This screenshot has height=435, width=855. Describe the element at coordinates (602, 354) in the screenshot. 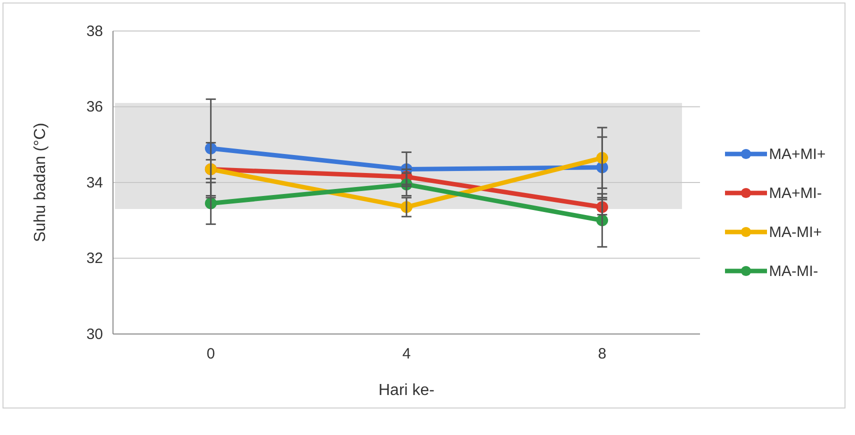

I see `x-tick-label: 8` at that location.